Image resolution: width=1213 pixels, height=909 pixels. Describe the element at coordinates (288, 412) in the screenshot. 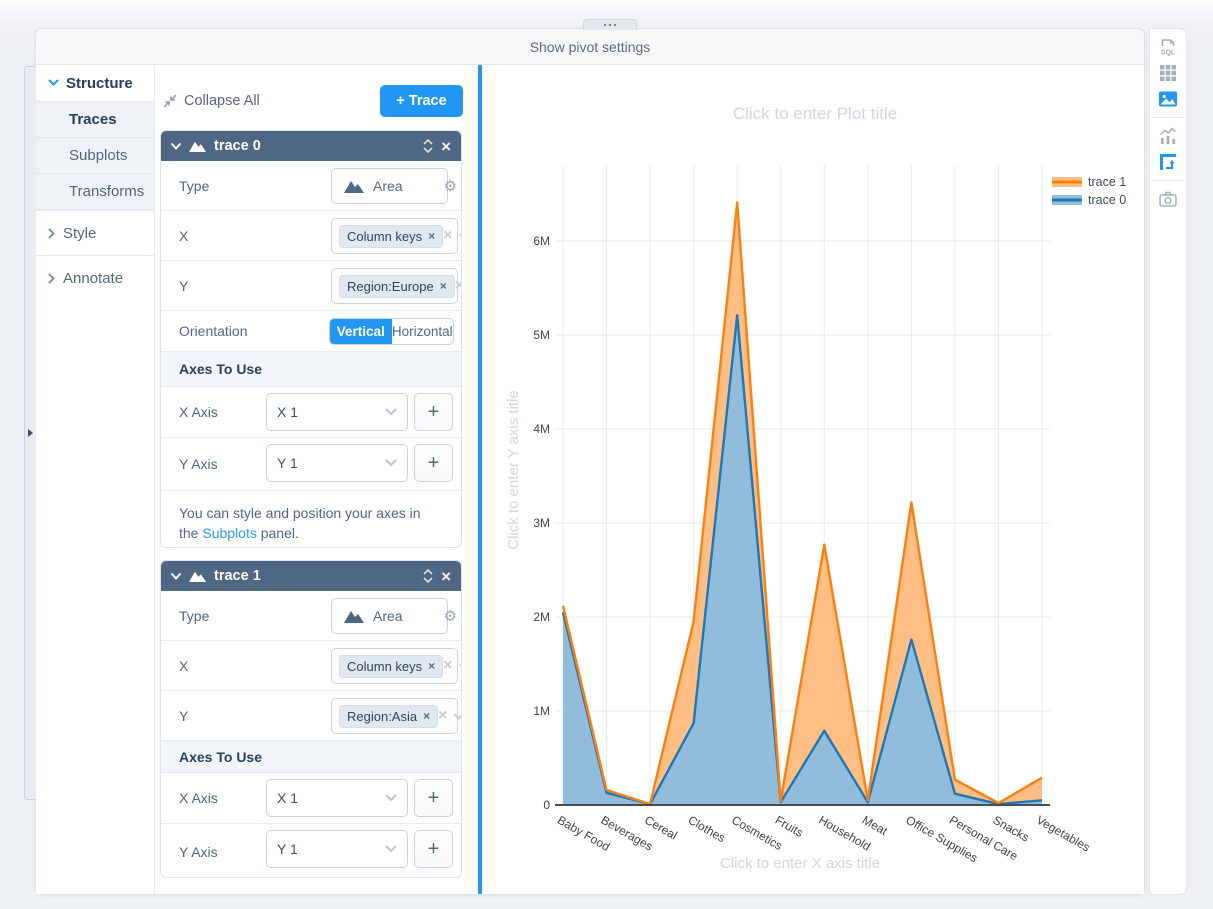

I see `x-axis-value: X 1` at that location.